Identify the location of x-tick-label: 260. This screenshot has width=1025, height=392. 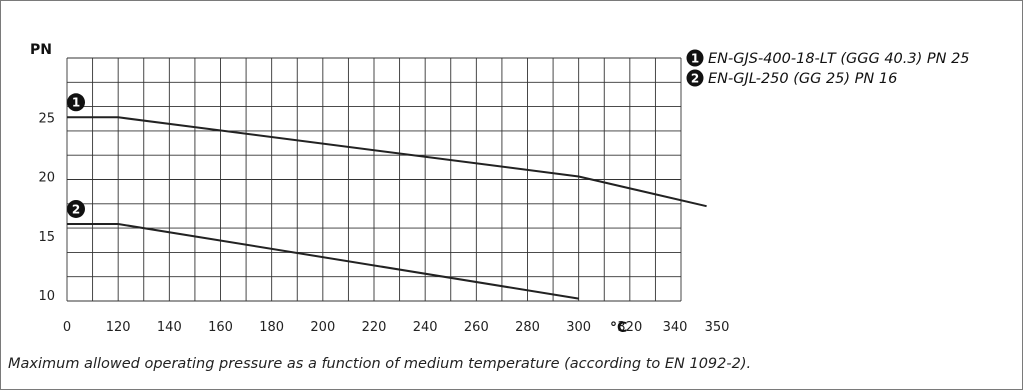
(476, 327).